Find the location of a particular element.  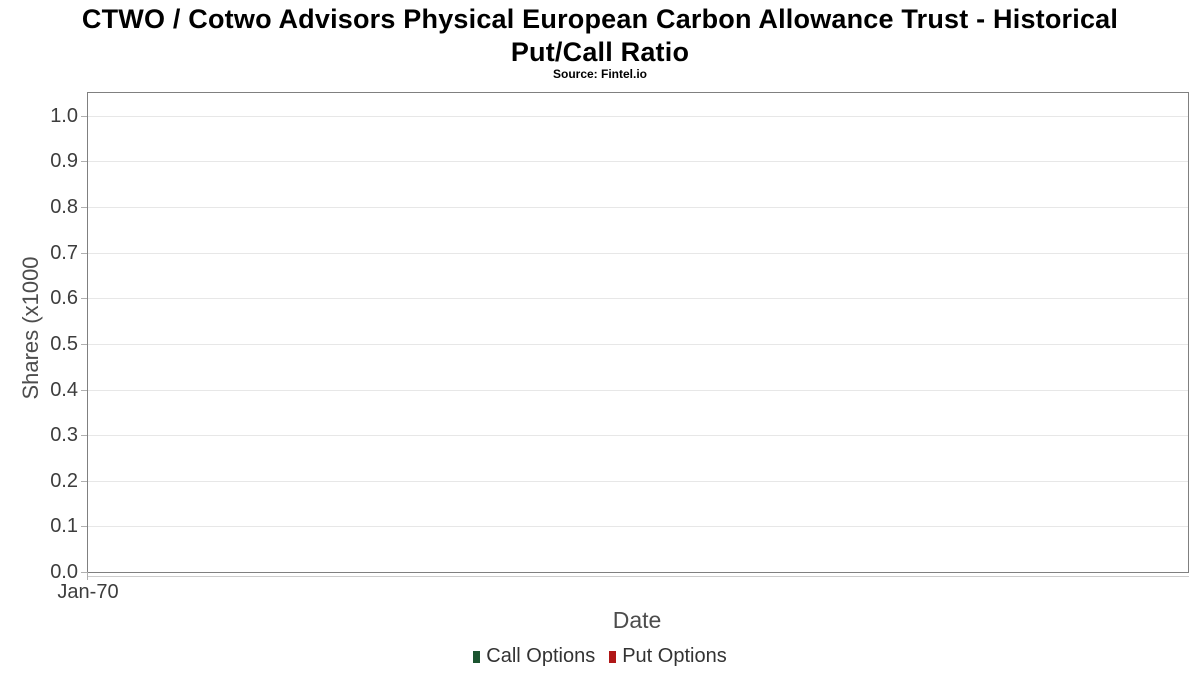

y-tick-label-0.4: 0.4 is located at coordinates (64, 390).